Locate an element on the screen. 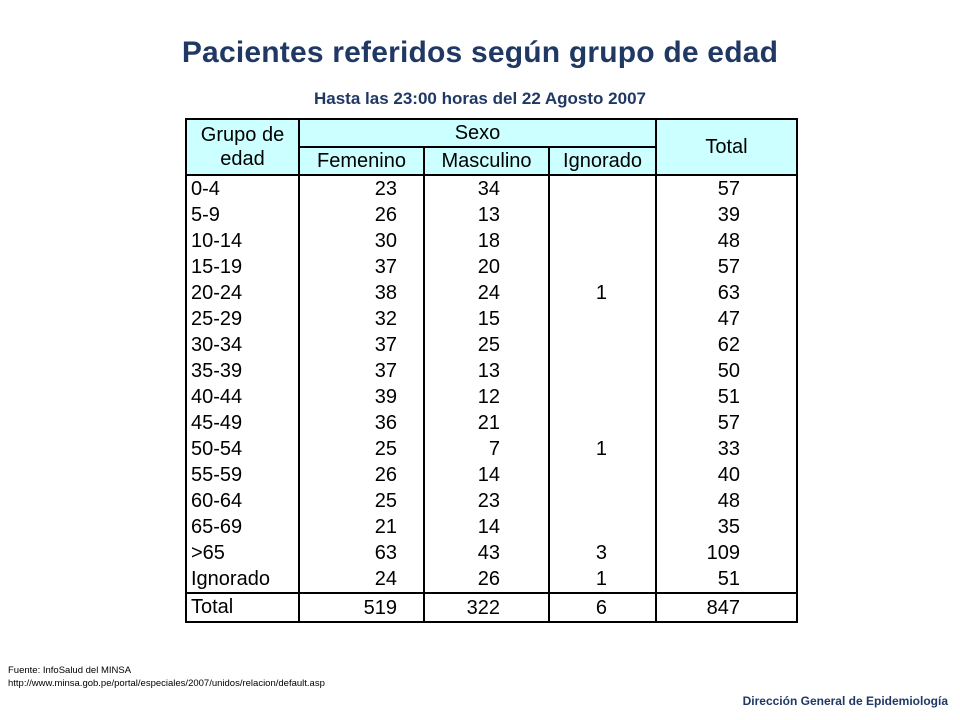  row-masculino: 24 is located at coordinates (487, 293).